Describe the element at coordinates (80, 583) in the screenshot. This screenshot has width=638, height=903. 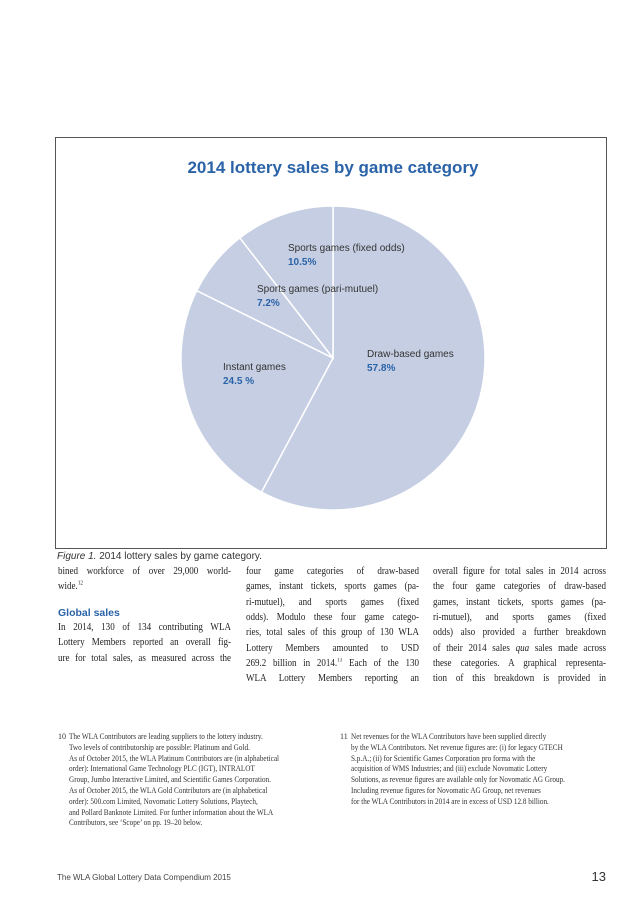
I see `footnote-ref: 12` at that location.